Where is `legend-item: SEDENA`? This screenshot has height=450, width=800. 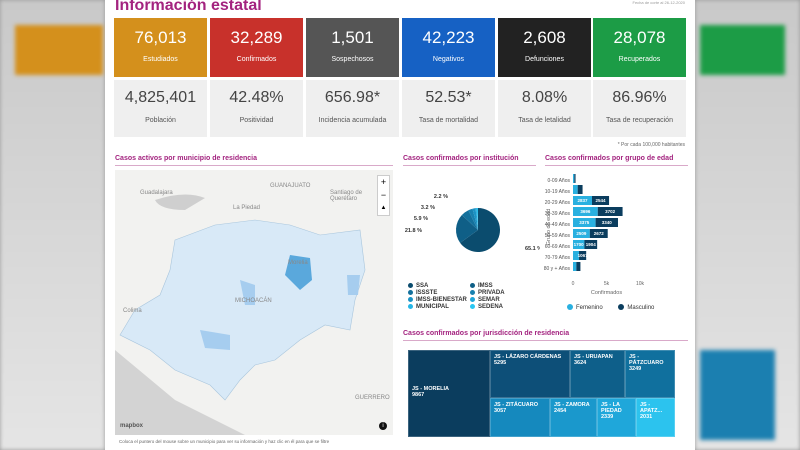
legend-item: SEDENA is located at coordinates (501, 307).